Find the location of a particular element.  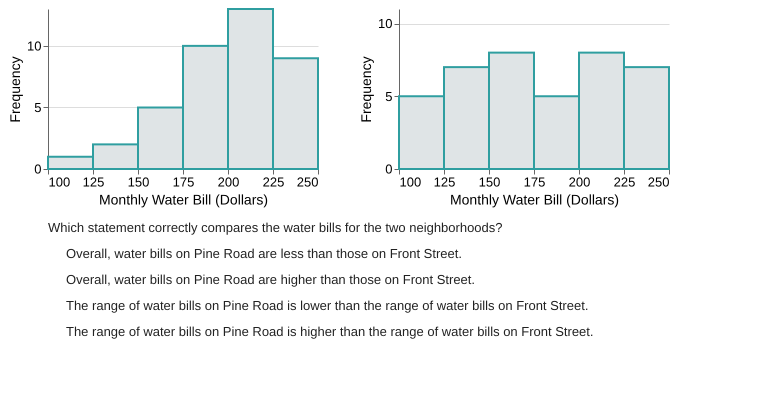

text: Overall, water bills on Pine Road are higher than those on Front Street. is located at coordinates (270, 279).